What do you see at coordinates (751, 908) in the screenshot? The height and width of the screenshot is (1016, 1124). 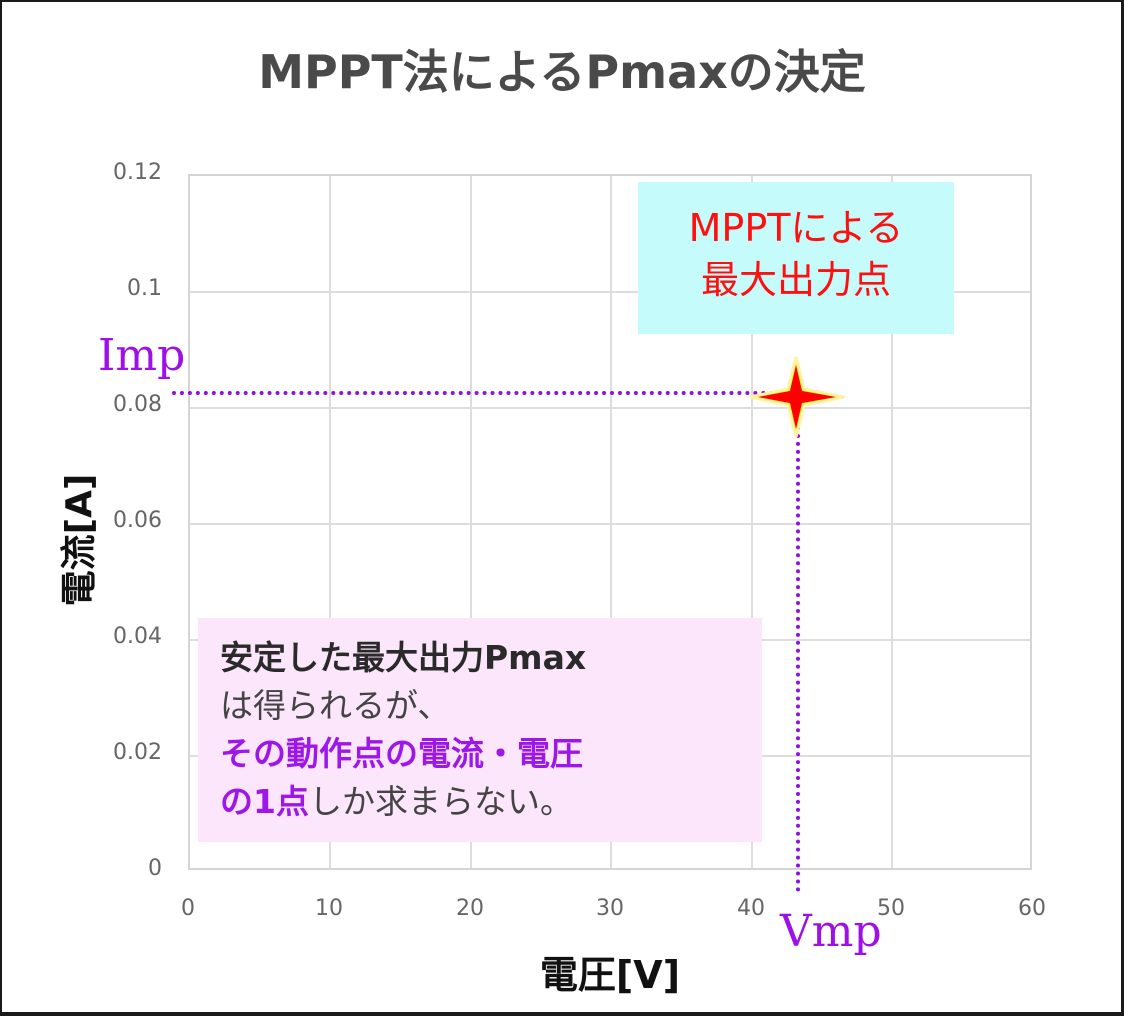 I see `xtick-label: 40` at bounding box center [751, 908].